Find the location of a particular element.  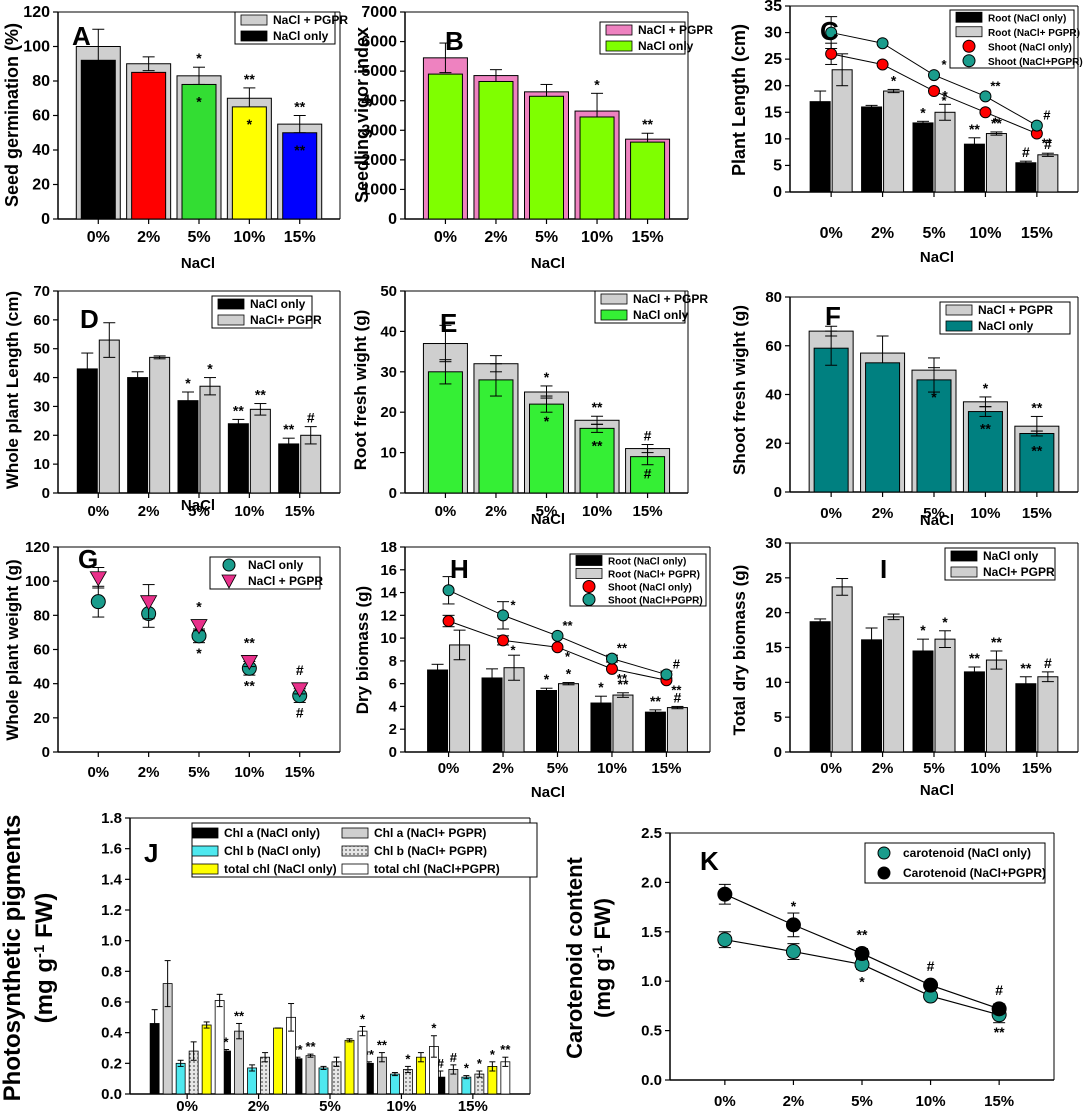

panel-B-category-label: 2% is located at coordinates (495, 237).